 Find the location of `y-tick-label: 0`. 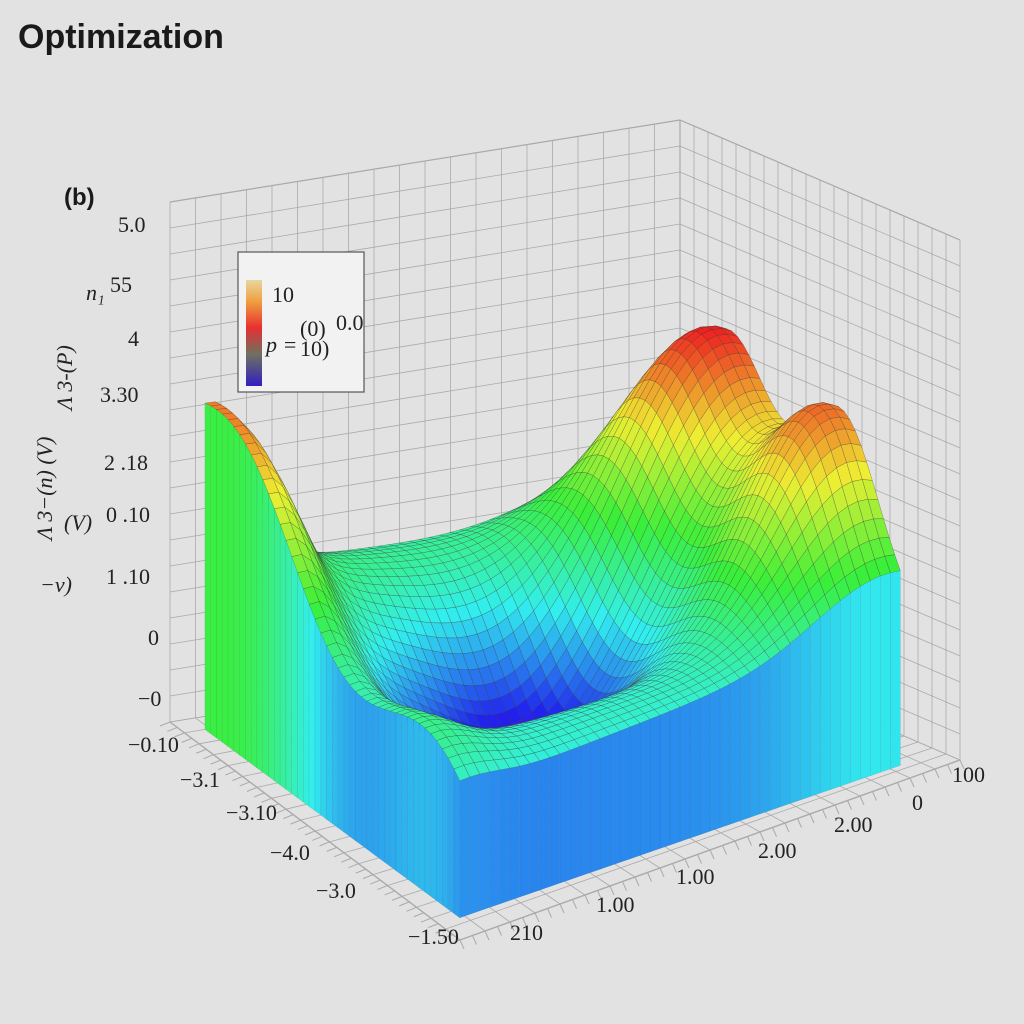

y-tick-label: 0 is located at coordinates (917, 802).